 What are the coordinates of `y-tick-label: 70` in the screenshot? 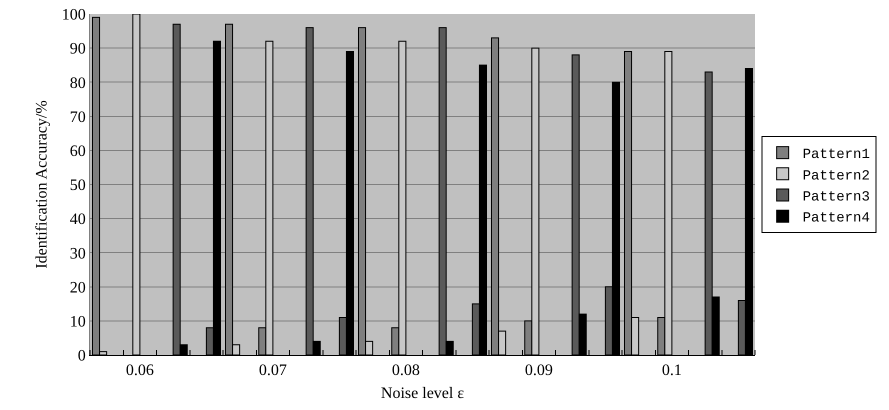 It's located at (78, 117).